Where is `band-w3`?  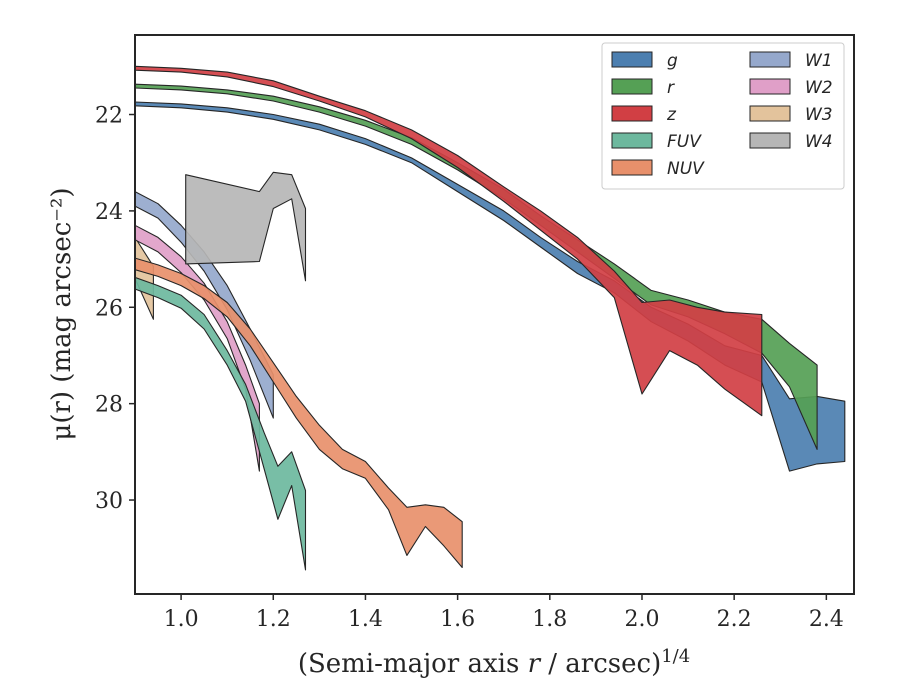 band-w3 is located at coordinates (144, 278).